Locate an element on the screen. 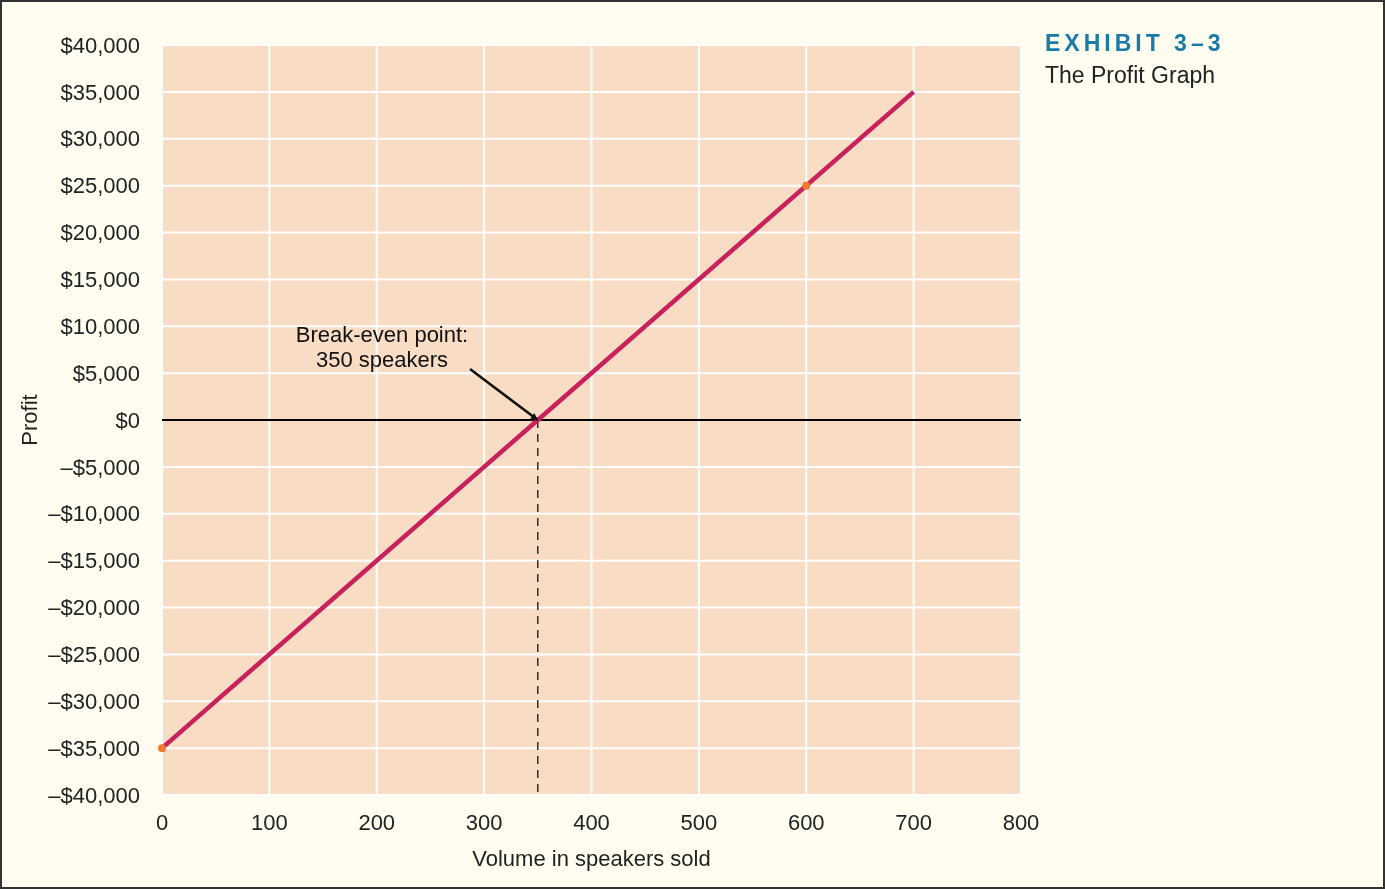 This screenshot has height=889, width=1385. y-tick-label: $25,000 is located at coordinates (100, 186).